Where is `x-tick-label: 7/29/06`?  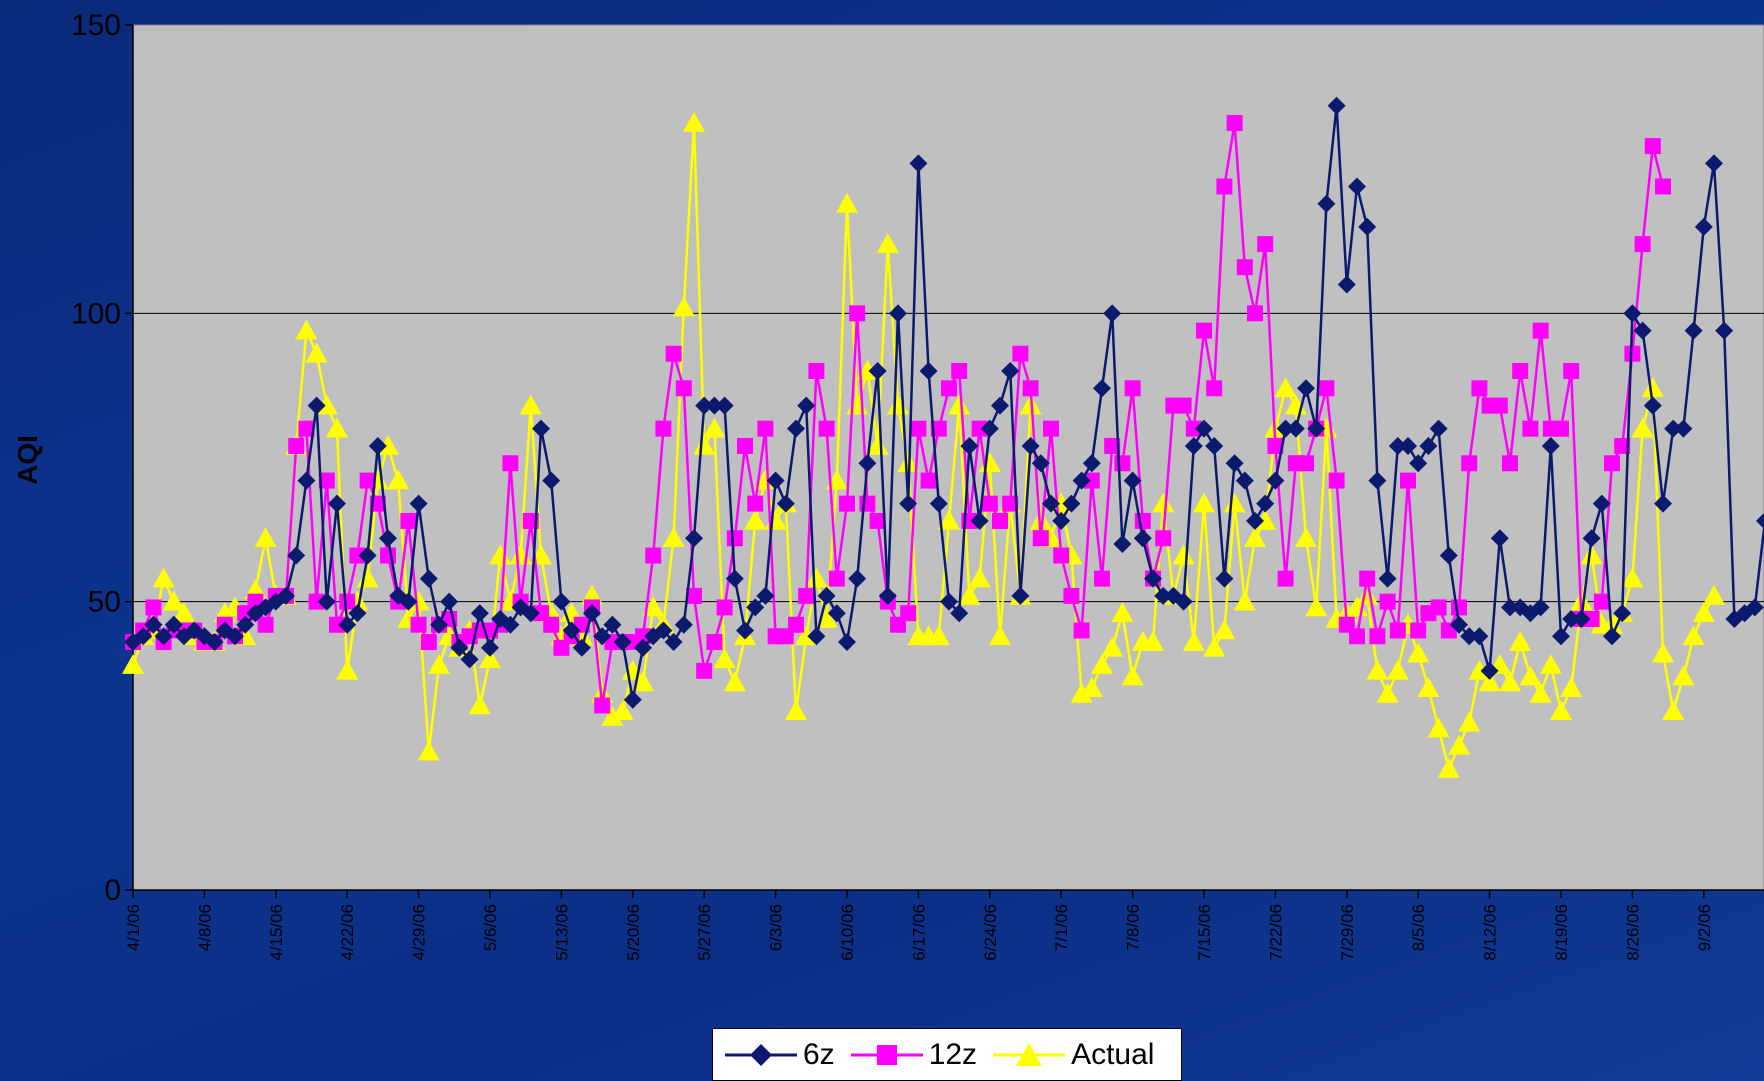
x-tick-label: 7/29/06 is located at coordinates (1347, 932).